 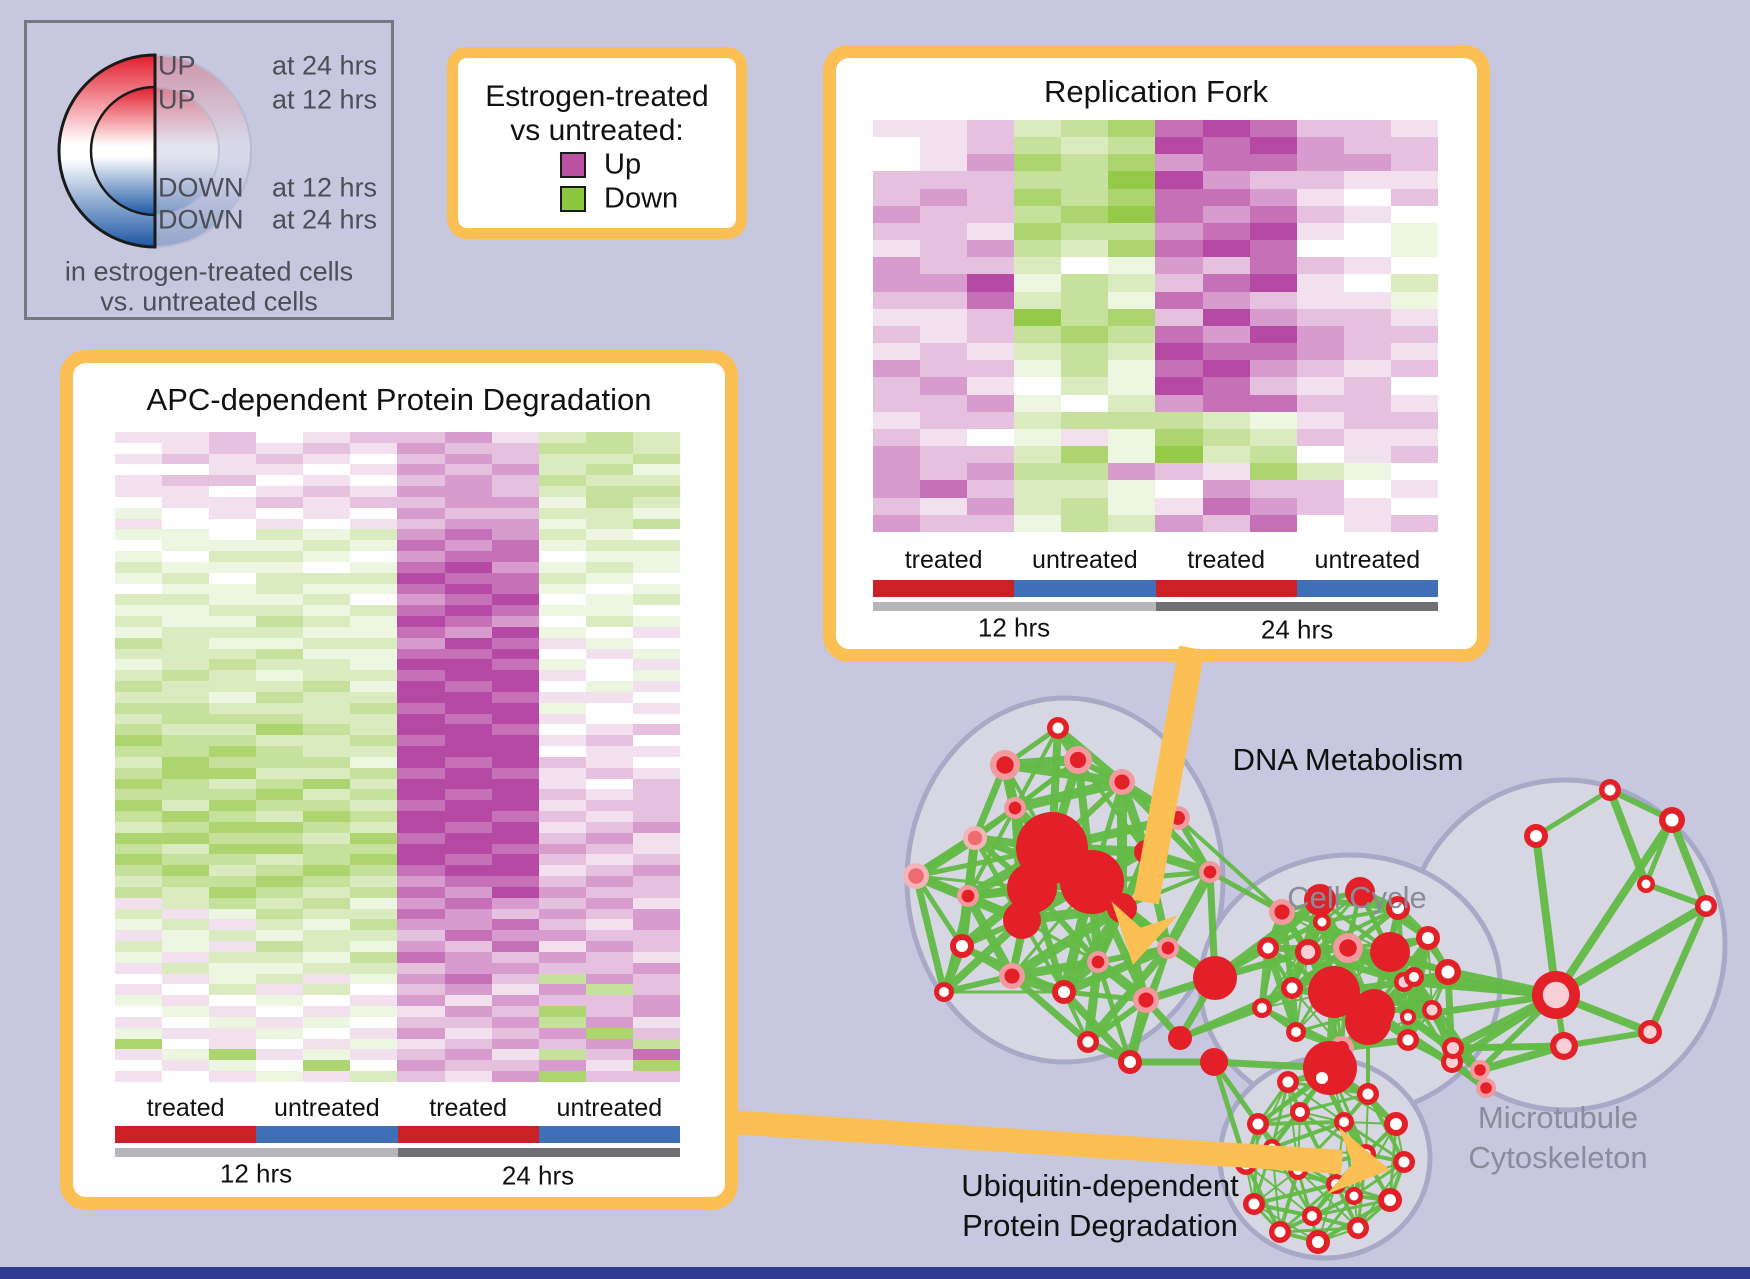 What do you see at coordinates (1100, 1185) in the screenshot?
I see `cluster-label-4: Ubiquitin-dependent` at bounding box center [1100, 1185].